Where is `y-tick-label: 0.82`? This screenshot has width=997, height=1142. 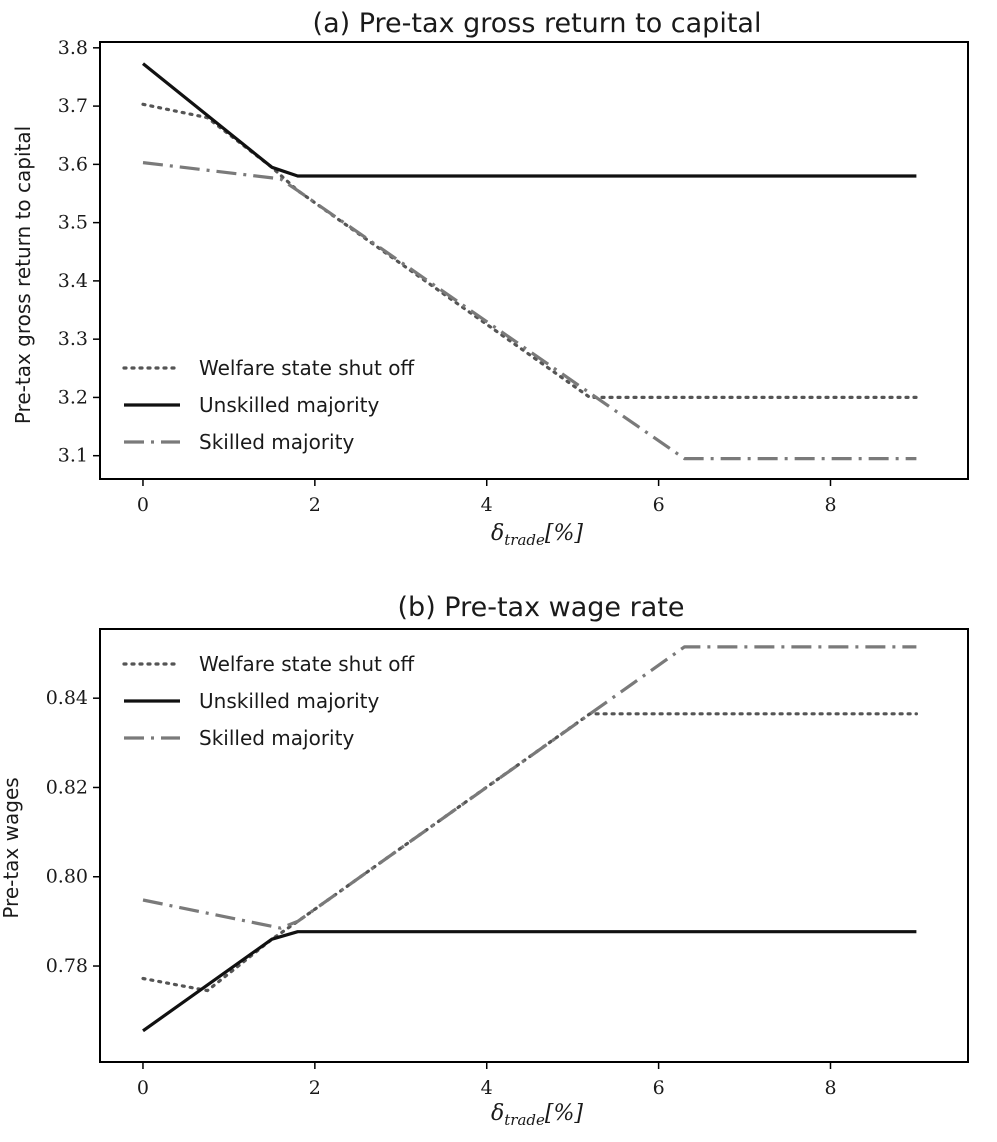
y-tick-label: 0.82 is located at coordinates (67, 787).